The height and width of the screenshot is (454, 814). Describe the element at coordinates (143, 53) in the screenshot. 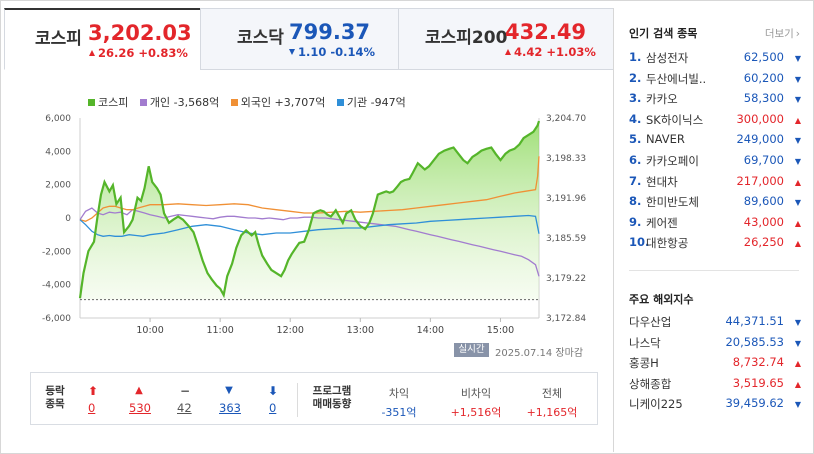

I see `tab-kospi-change-text: 26.26 +0.83%` at that location.